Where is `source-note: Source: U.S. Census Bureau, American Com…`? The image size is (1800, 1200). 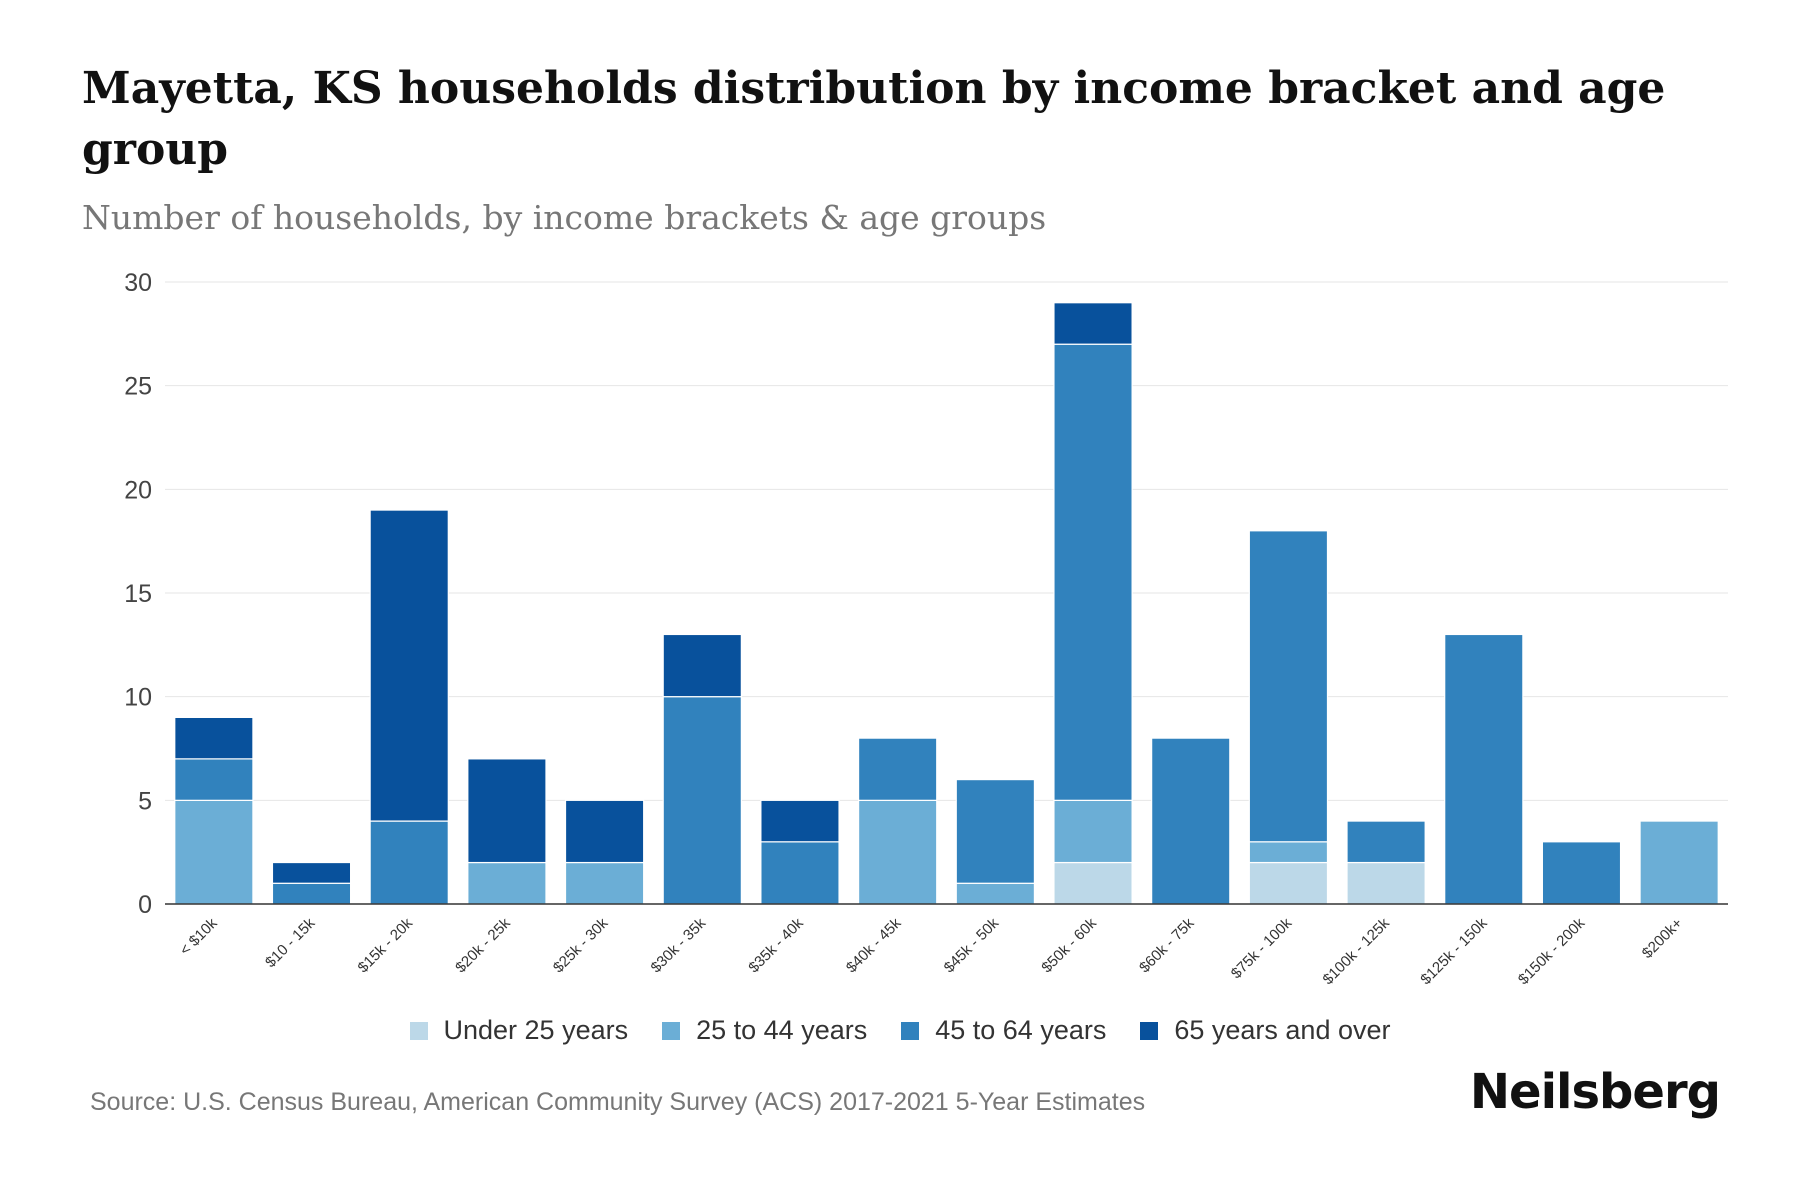
source-note: Source: U.S. Census Bureau, American Com… is located at coordinates (618, 1102).